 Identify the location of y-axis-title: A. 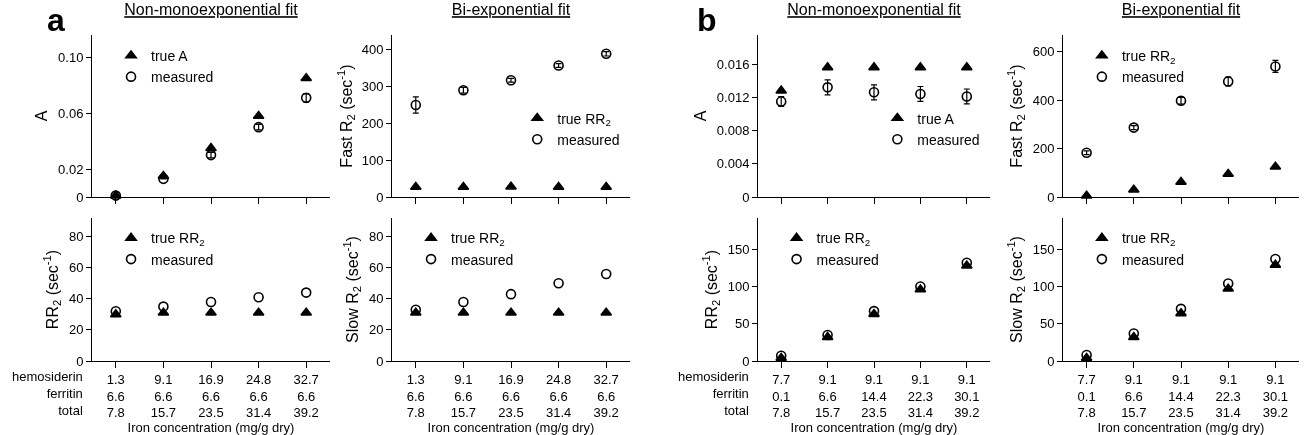
(700, 116).